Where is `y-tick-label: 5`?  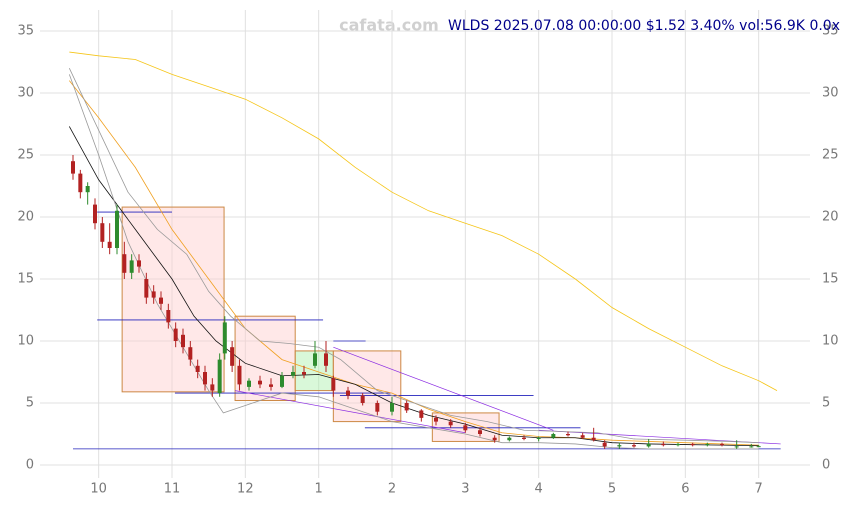
y-tick-label: 5 is located at coordinates (30, 403).